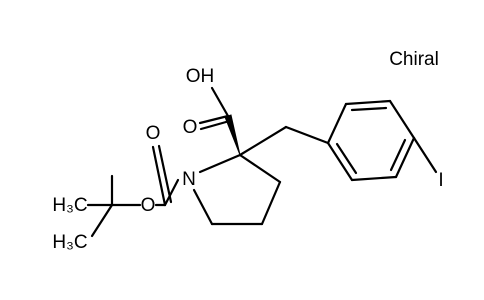 The height and width of the screenshot is (300, 484). What do you see at coordinates (189, 179) in the screenshot?
I see `atom-label: N` at bounding box center [189, 179].